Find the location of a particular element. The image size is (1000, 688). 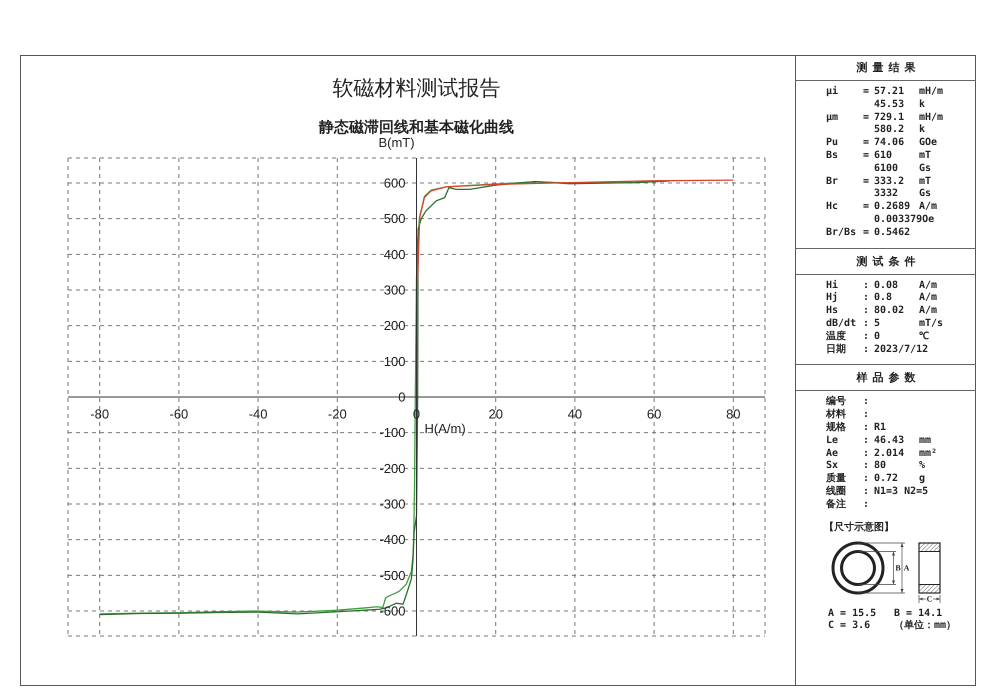

y-tick-label: 200 is located at coordinates (395, 326).